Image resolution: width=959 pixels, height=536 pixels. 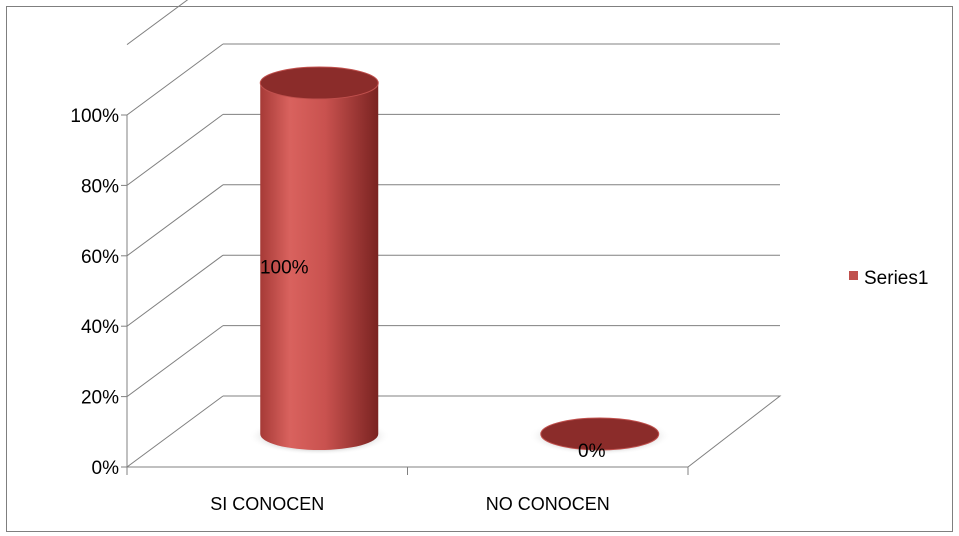 What do you see at coordinates (100, 327) in the screenshot?
I see `y-tick-label: 40%` at bounding box center [100, 327].